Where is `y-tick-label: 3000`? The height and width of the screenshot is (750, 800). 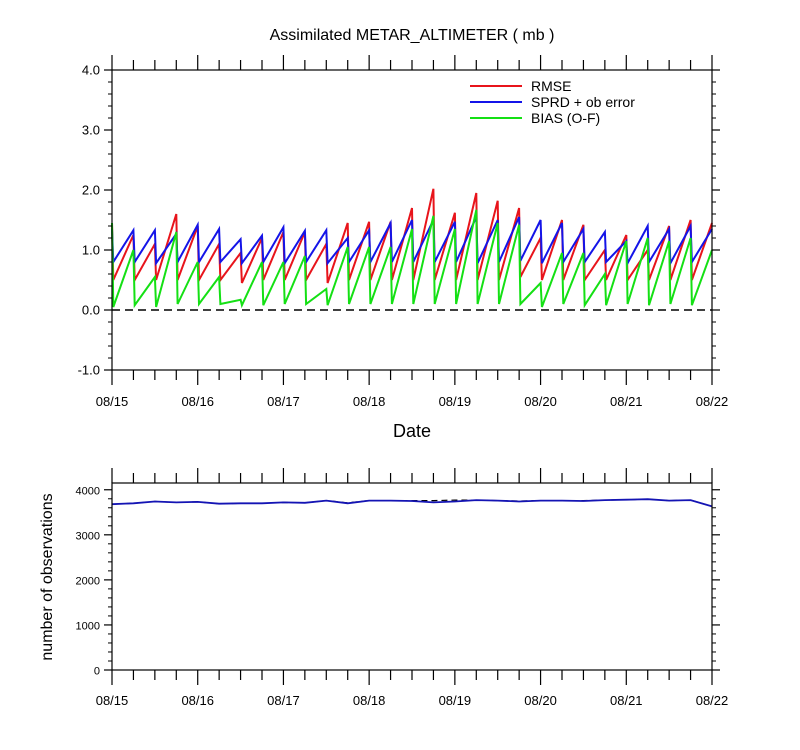
y-tick-label: 3000 is located at coordinates (88, 536).